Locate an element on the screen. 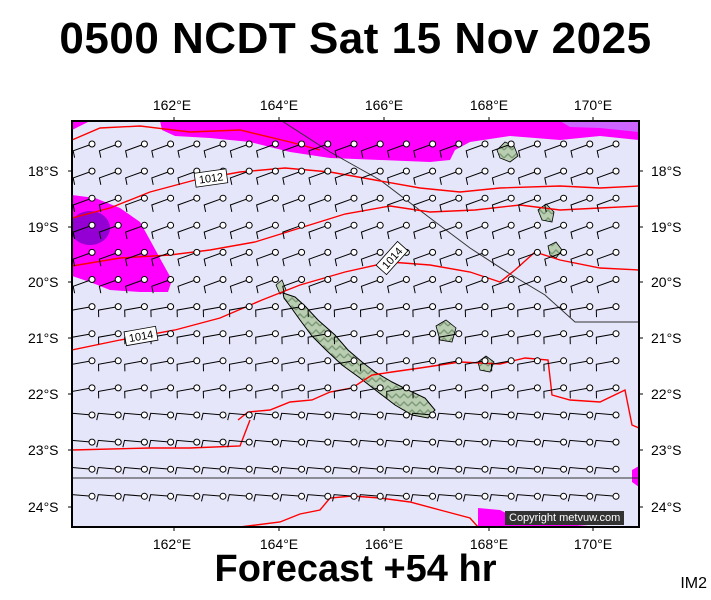 This screenshot has height=600, width=711. lat-label-left-21: 21°S is located at coordinates (43, 338).